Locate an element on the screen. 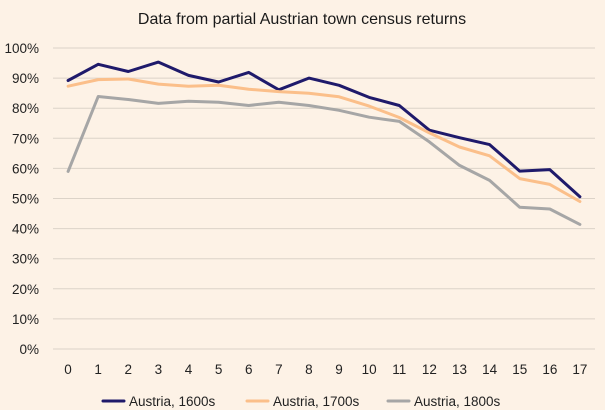 The image size is (605, 410). y-tick-label: 100% is located at coordinates (21, 48).